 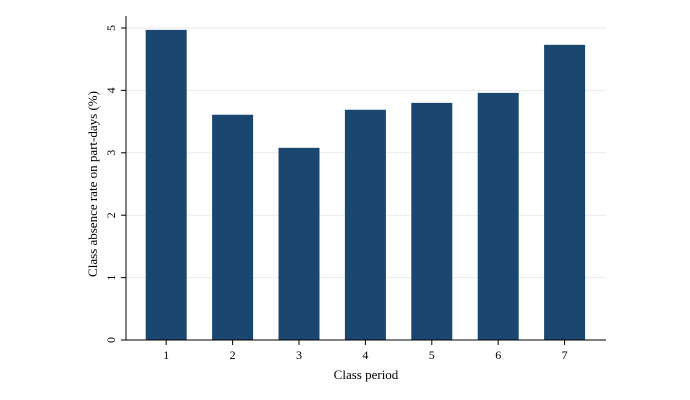 What do you see at coordinates (166, 355) in the screenshot?
I see `x-tick-label: 1` at bounding box center [166, 355].